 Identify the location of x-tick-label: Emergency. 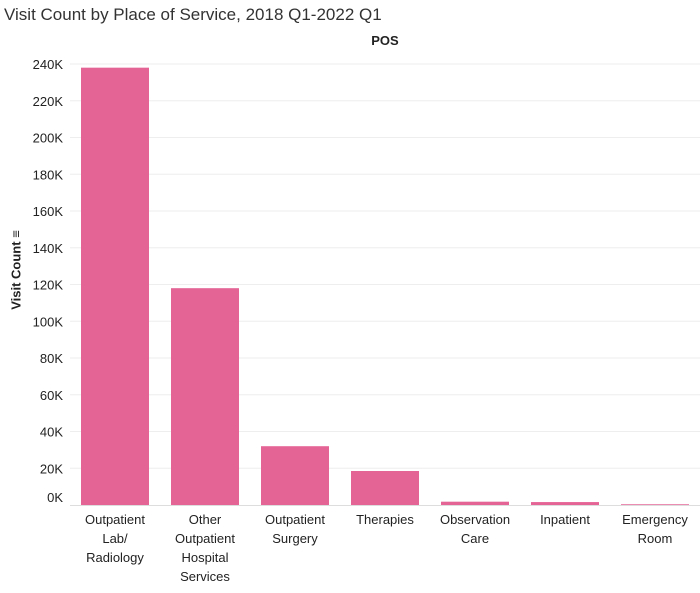
(655, 519).